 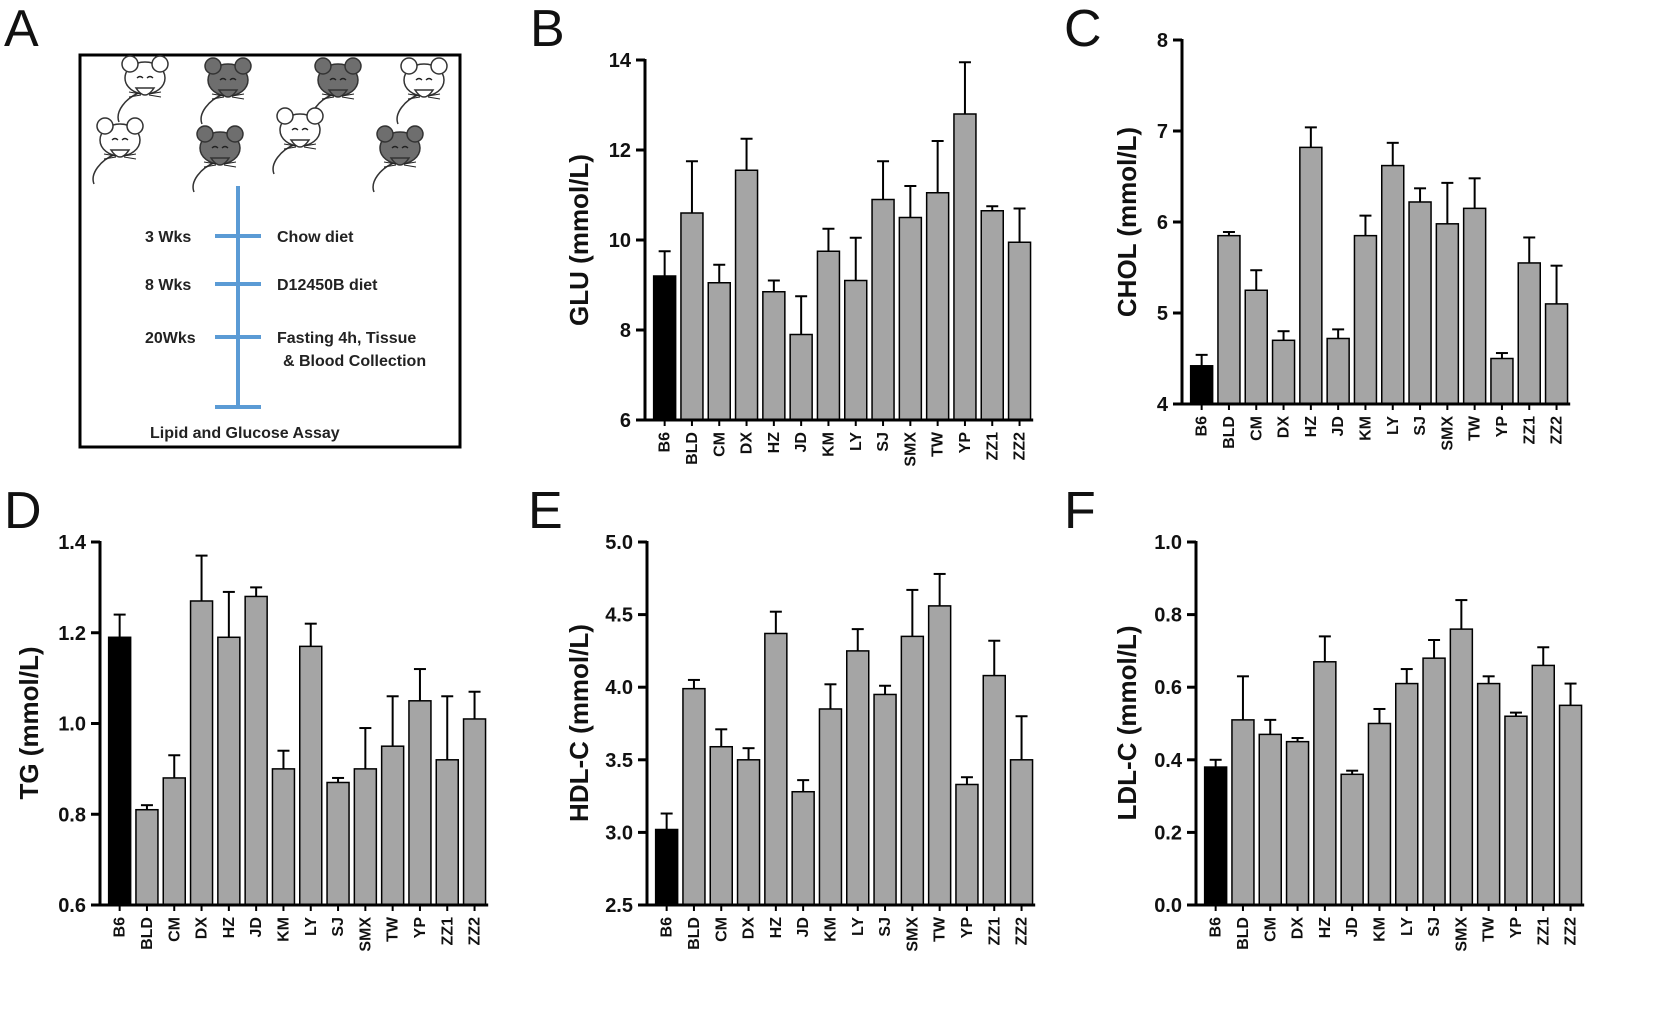 I want to click on y-tick-label: 0.8, so click(x=72, y=815).